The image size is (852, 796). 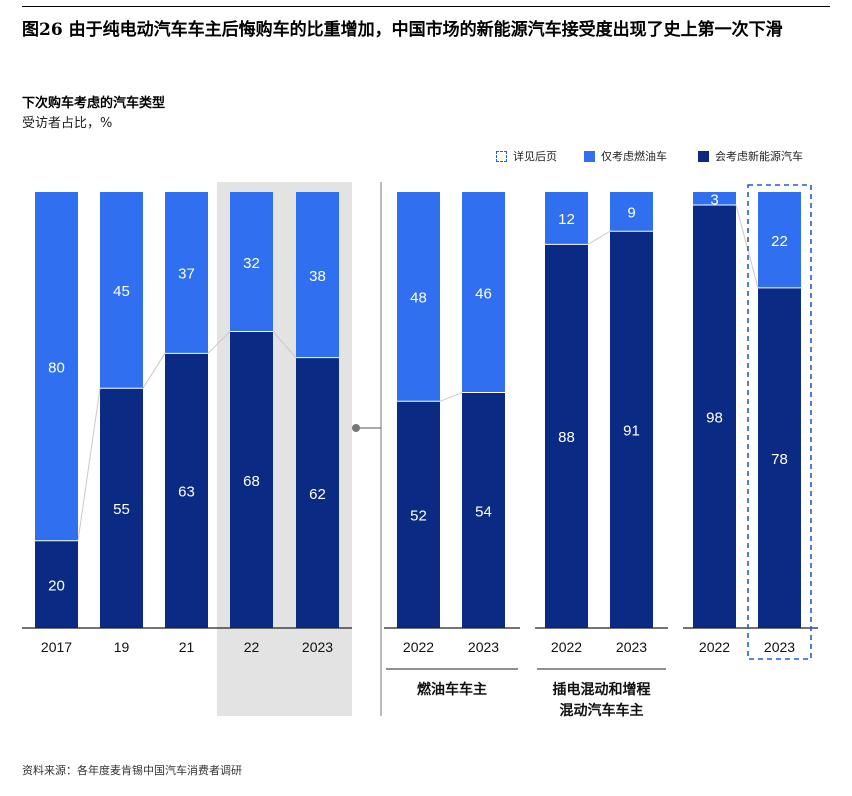 I want to click on data-label-nev: 63, so click(x=186, y=492).